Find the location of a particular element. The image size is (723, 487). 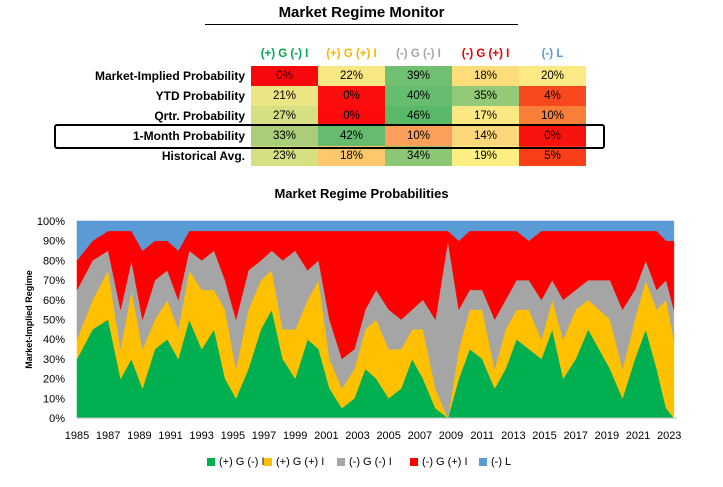

table-cell: 46% is located at coordinates (418, 116).